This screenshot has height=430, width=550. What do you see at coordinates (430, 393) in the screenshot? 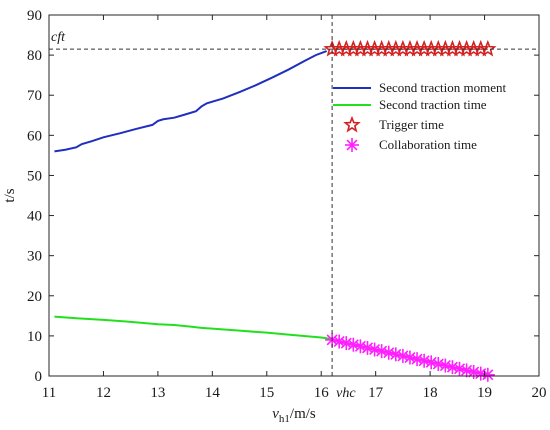
I see `x-tick-label: 18` at bounding box center [430, 393].